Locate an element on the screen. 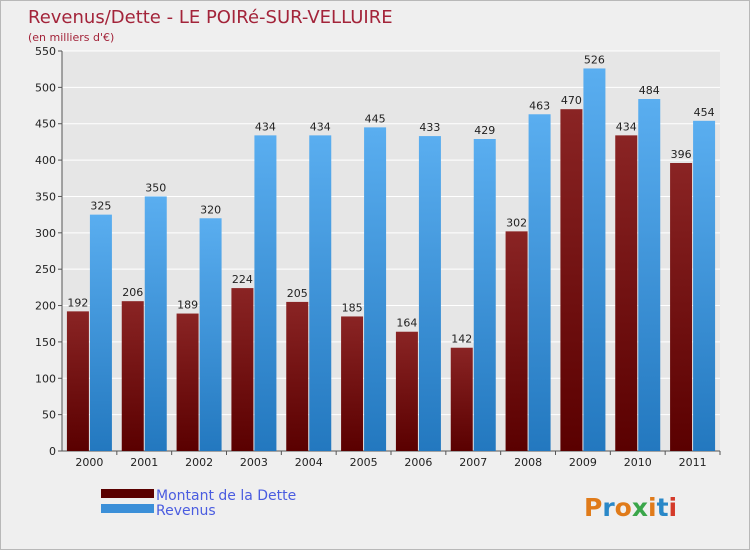  y-tick-label: 550 is located at coordinates (45, 51).